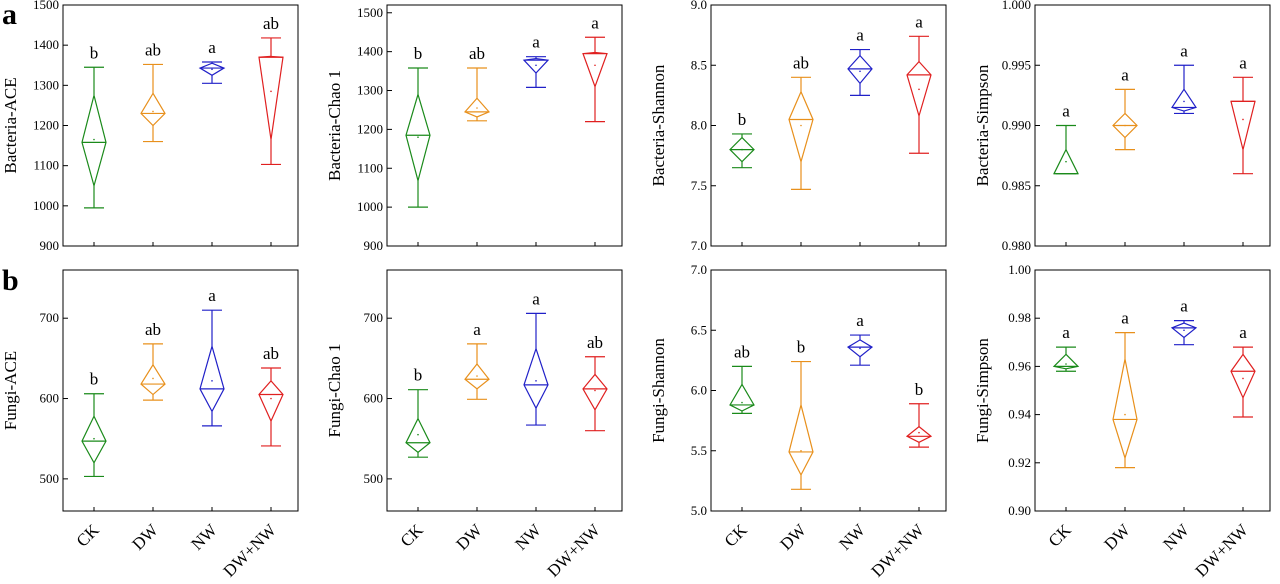 The height and width of the screenshot is (584, 1280). What do you see at coordinates (658, 125) in the screenshot?
I see `y-axis-label: Bacteria-Shannon` at bounding box center [658, 125].